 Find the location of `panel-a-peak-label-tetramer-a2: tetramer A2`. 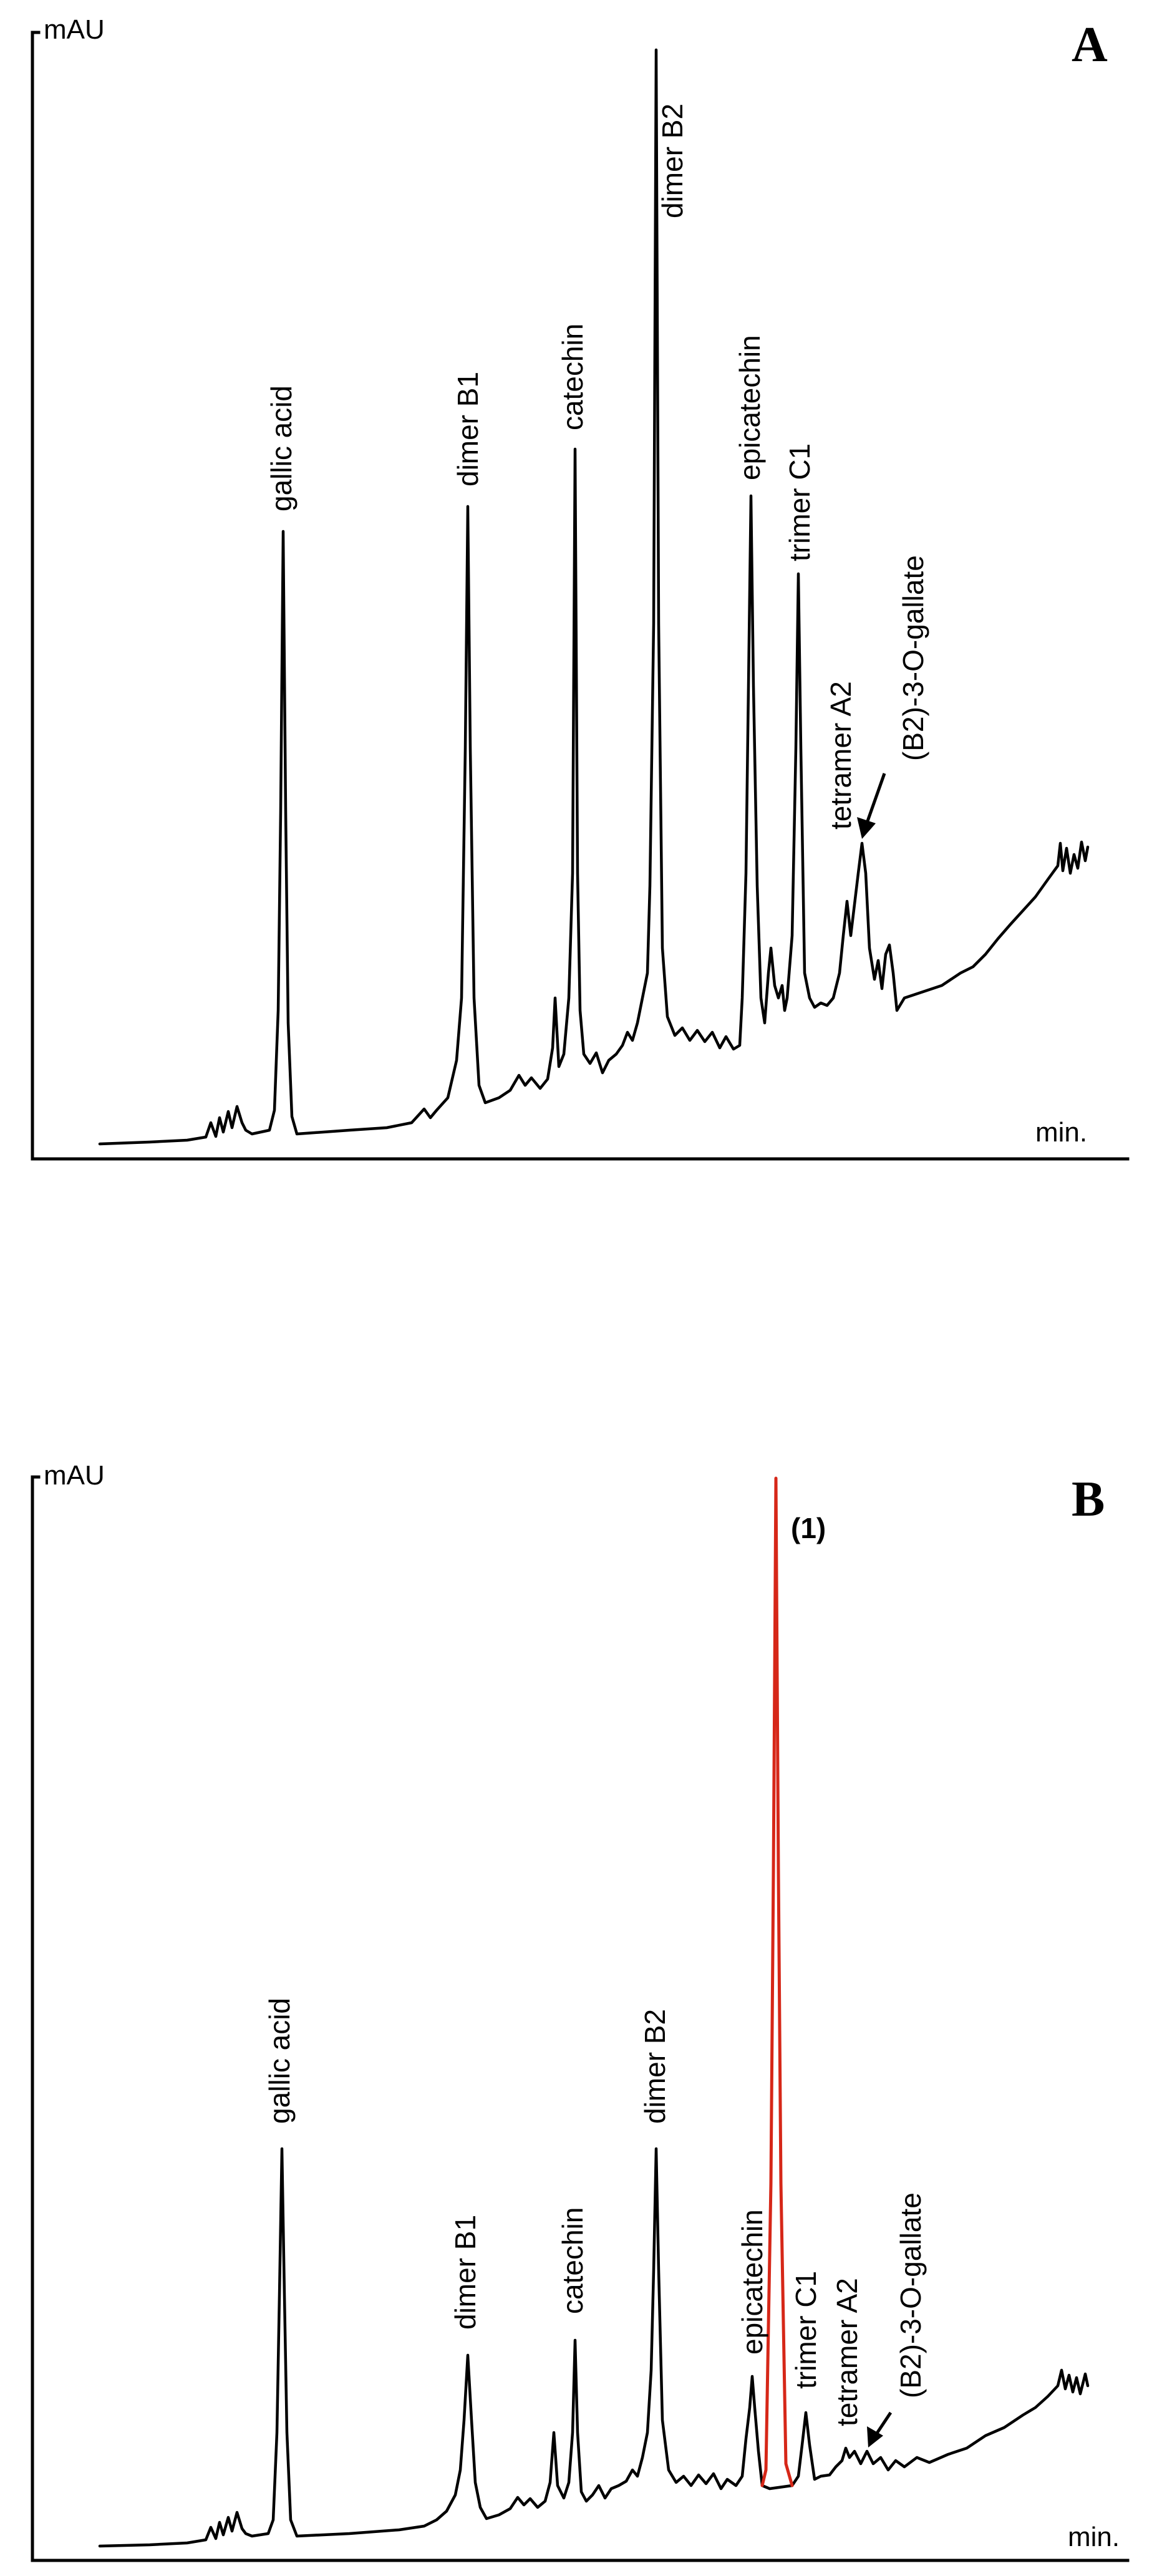

panel-a-peak-label-tetramer-a2: tetramer A2 is located at coordinates (841, 756).